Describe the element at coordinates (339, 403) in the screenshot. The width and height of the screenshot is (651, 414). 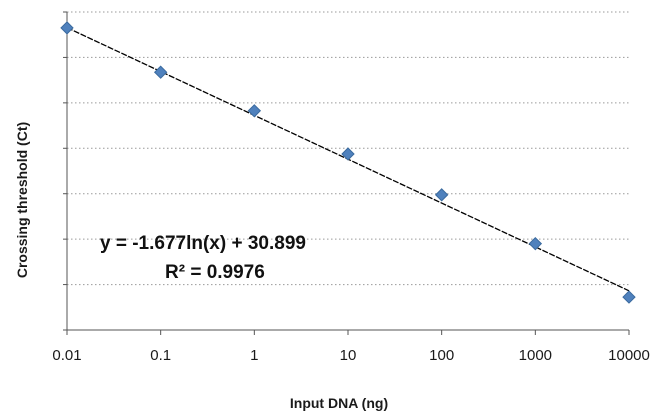
I see `x-axis-title: Input DNA (ng)` at that location.